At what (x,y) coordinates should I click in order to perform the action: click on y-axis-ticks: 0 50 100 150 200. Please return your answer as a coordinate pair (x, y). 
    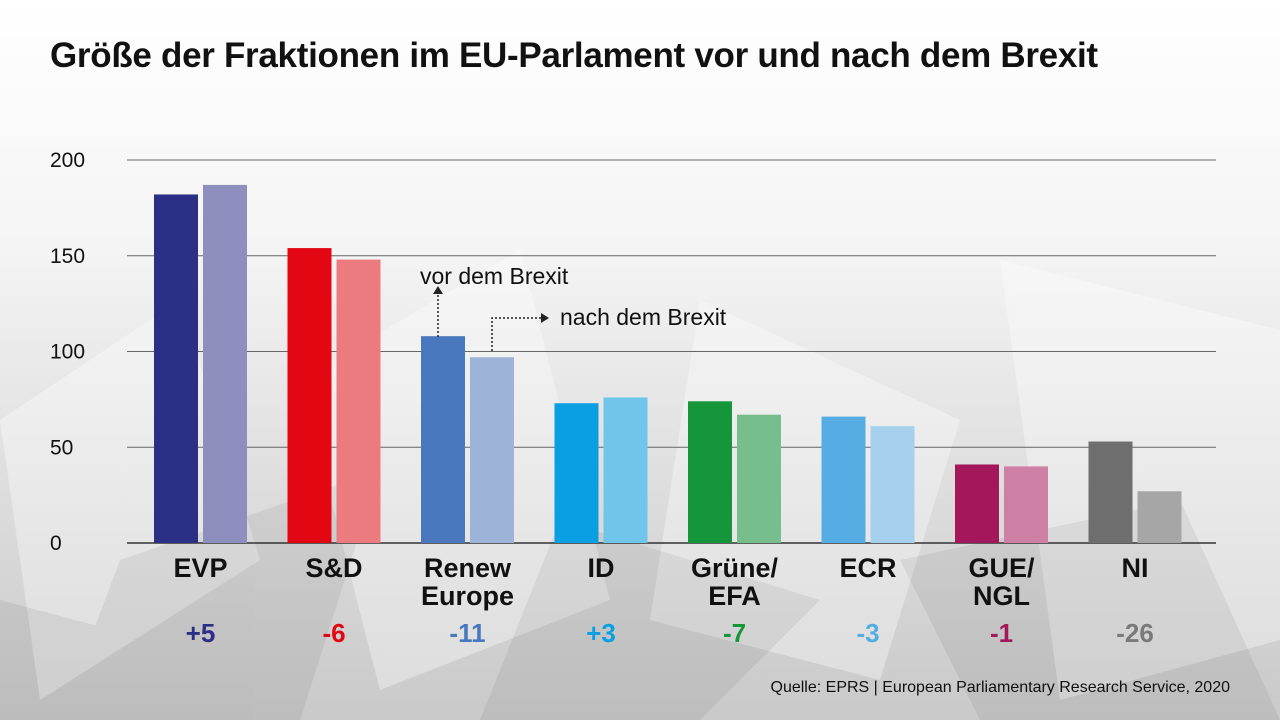
    Looking at the image, I should click on (67, 352).